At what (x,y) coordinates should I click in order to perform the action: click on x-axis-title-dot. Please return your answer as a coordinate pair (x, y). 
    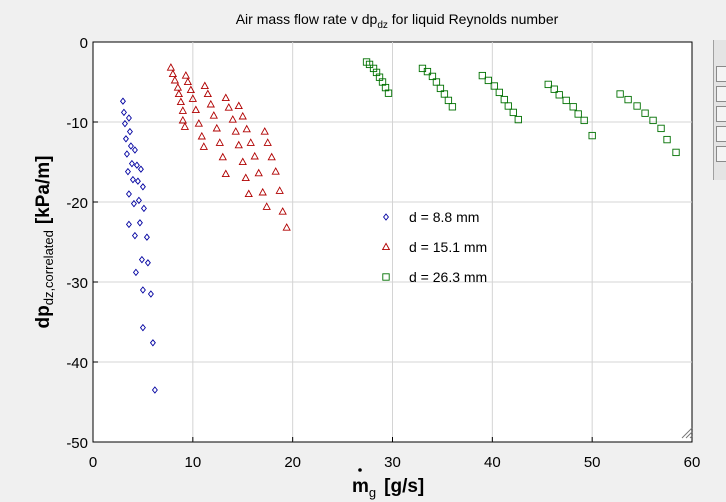
    Looking at the image, I should click on (360, 470).